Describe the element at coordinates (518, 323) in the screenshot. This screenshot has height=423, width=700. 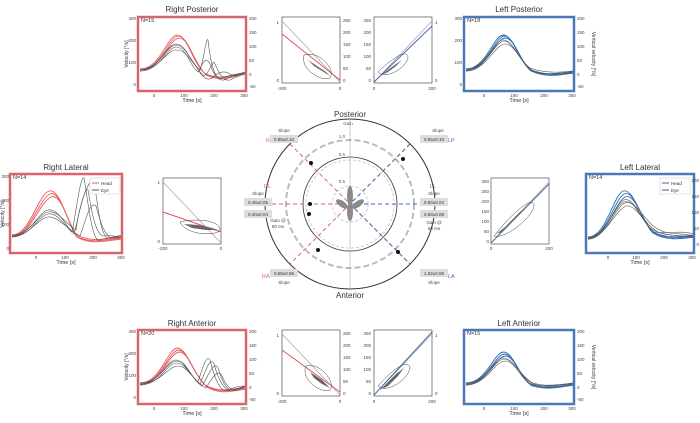
I see `panel-title: Left Anterior` at that location.